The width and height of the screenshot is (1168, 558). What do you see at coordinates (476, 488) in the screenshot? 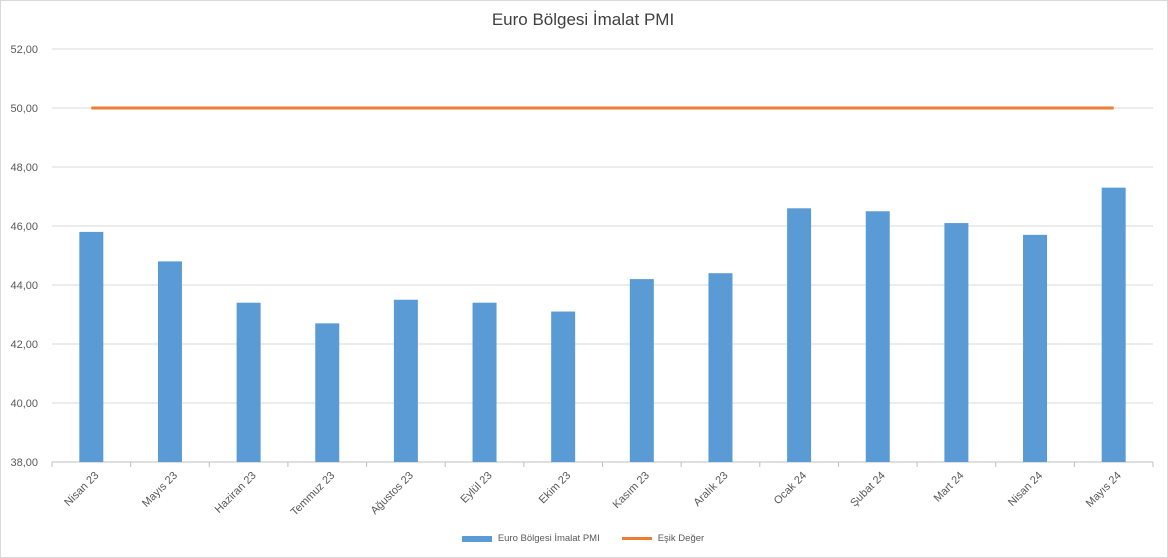
I see `x-tick-label: Eylül 23` at bounding box center [476, 488].